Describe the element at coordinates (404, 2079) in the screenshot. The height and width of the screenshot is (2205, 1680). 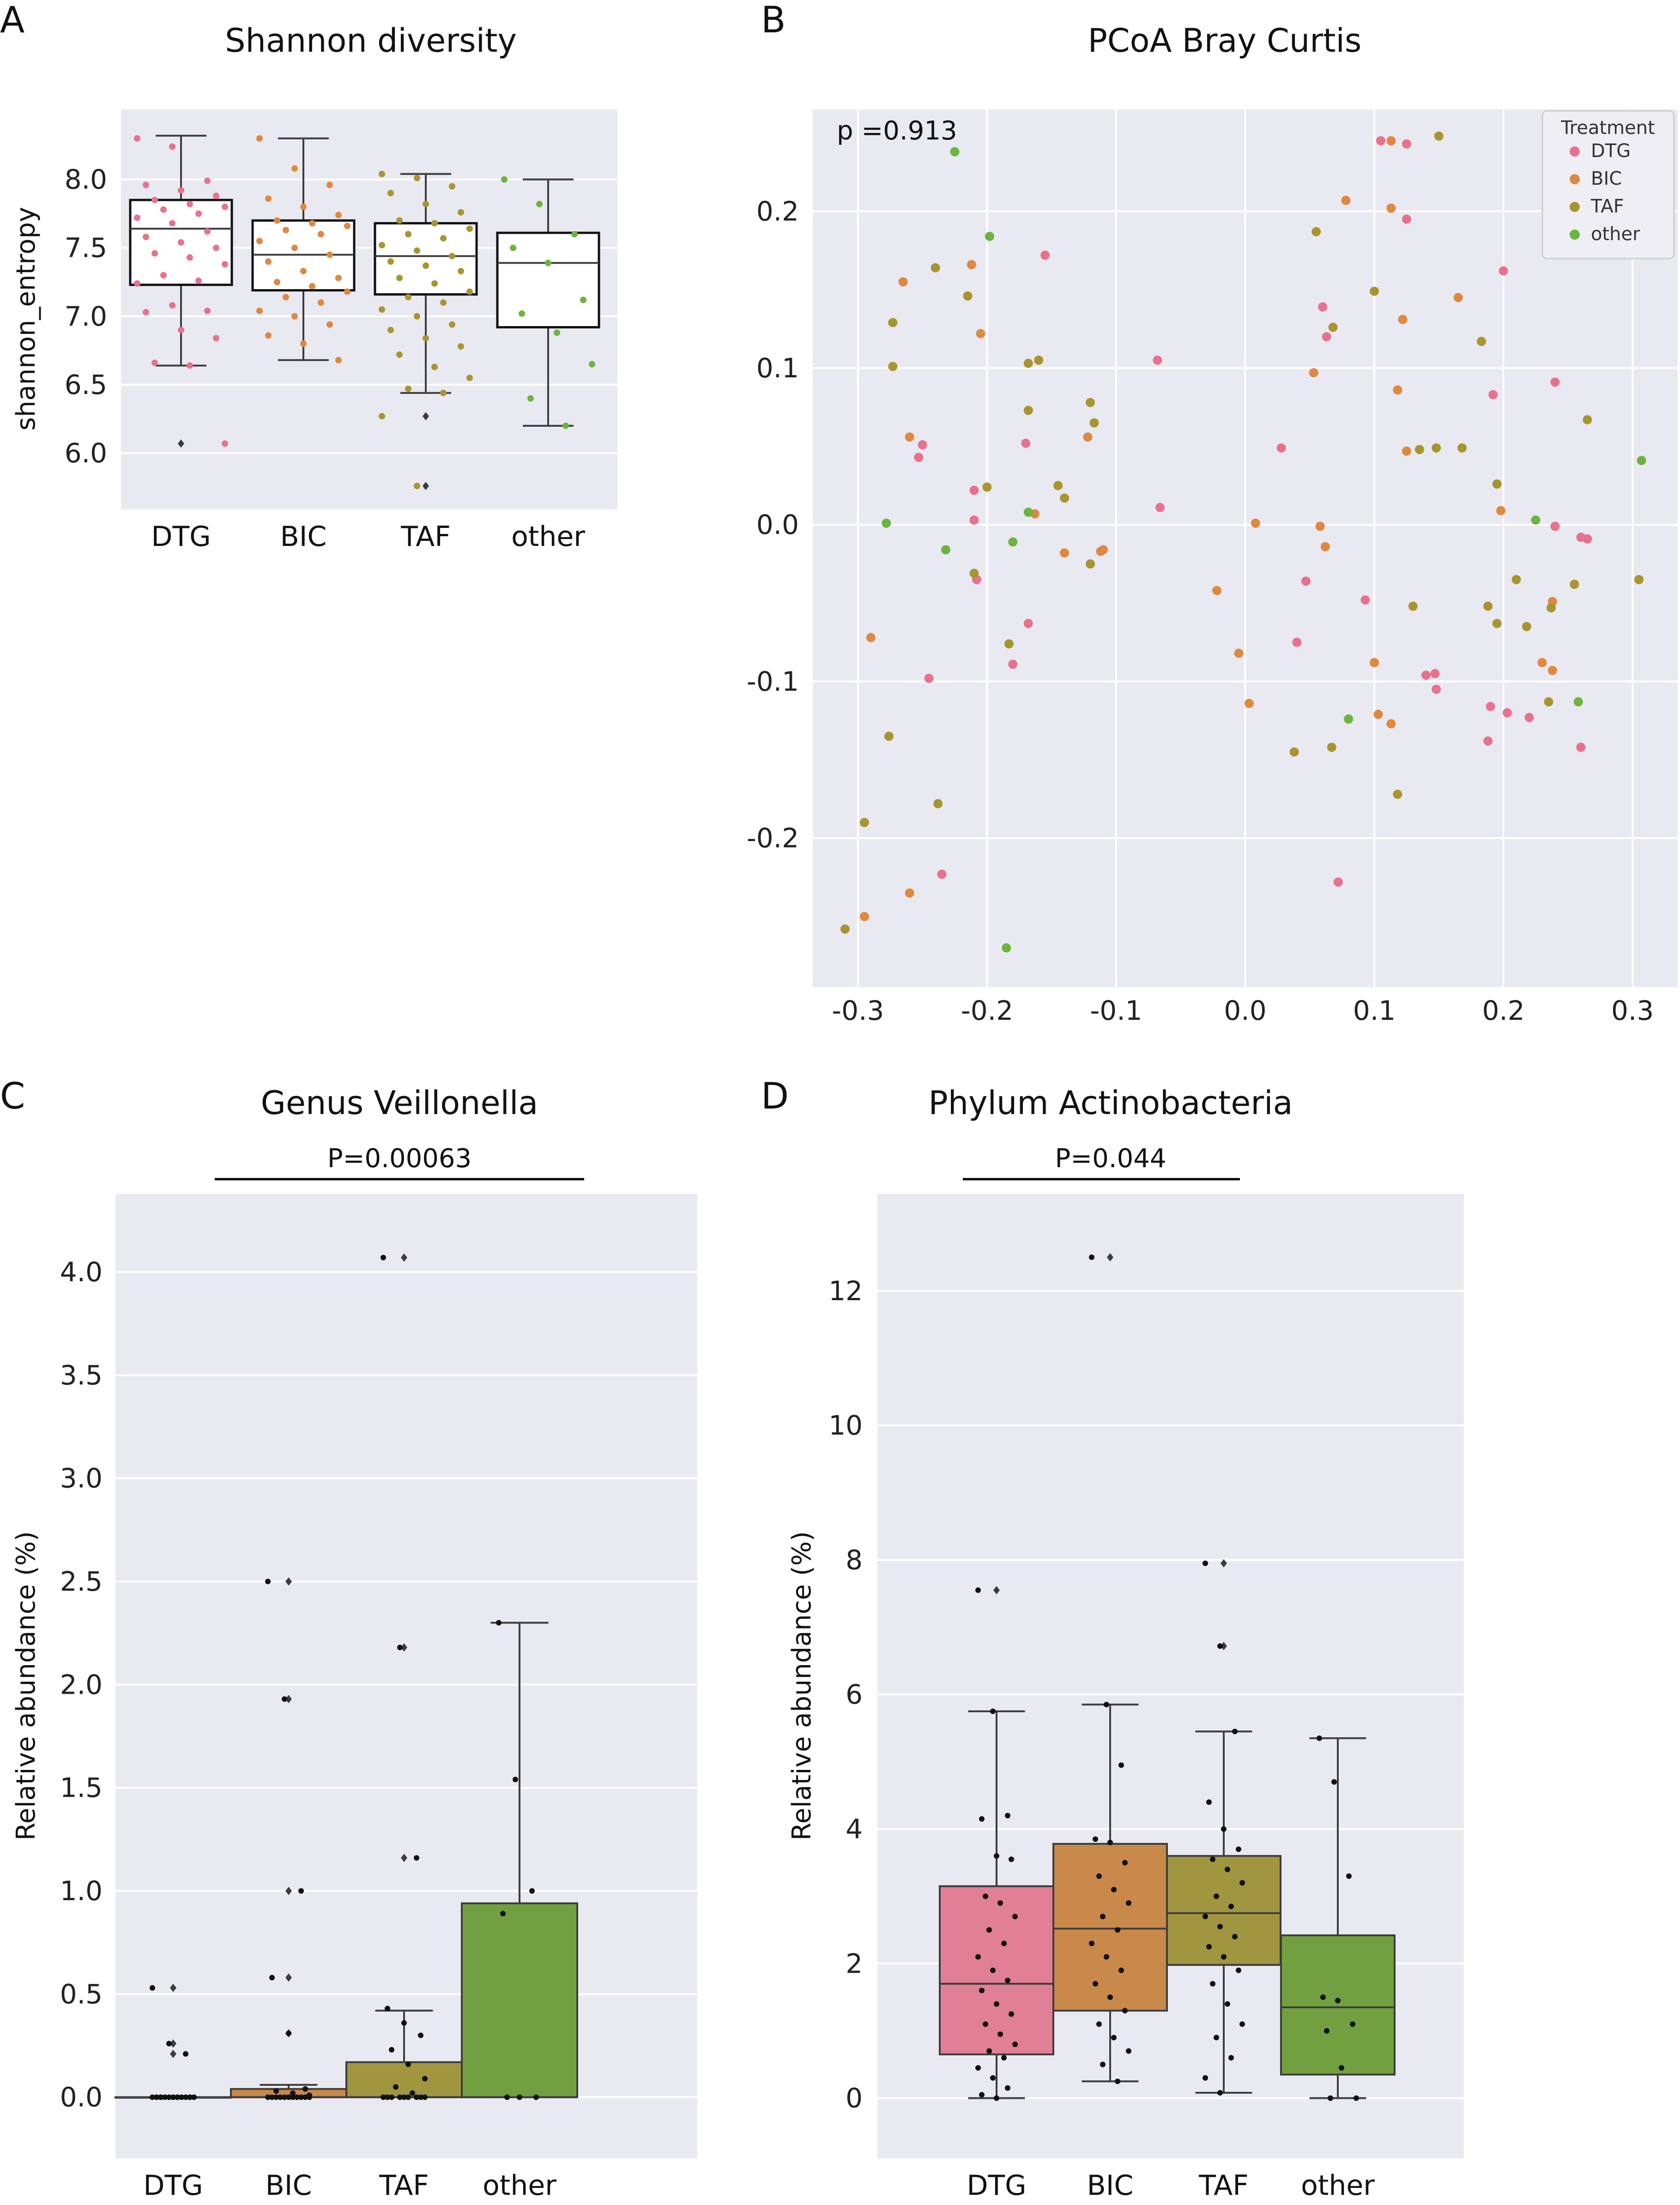
I see `box-TAF` at that location.